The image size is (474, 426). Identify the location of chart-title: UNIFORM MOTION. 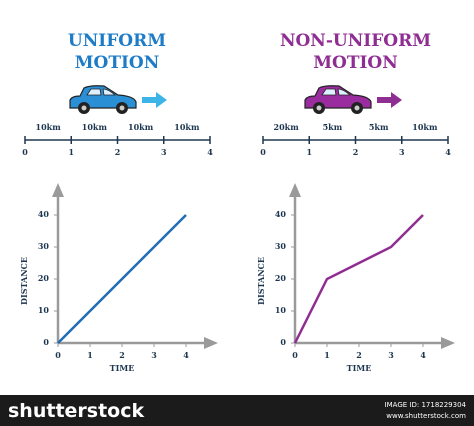
(117, 52).